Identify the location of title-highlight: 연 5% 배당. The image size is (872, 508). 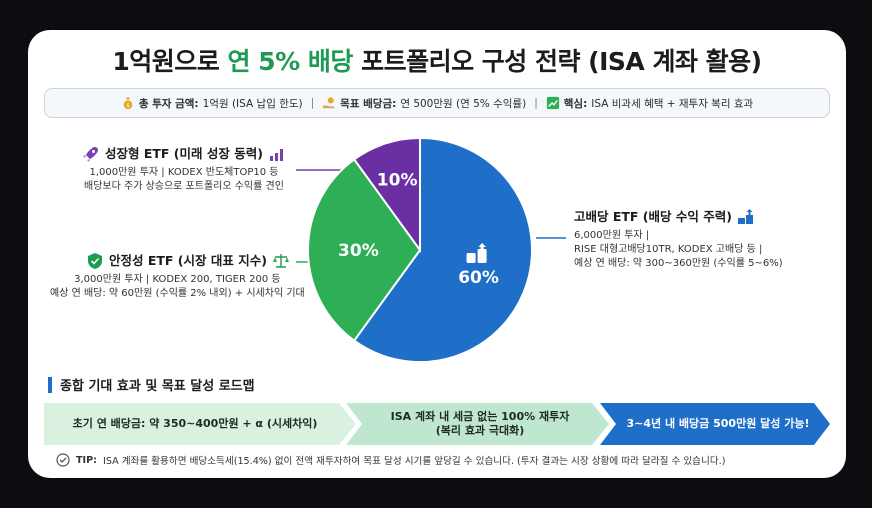
(290, 61).